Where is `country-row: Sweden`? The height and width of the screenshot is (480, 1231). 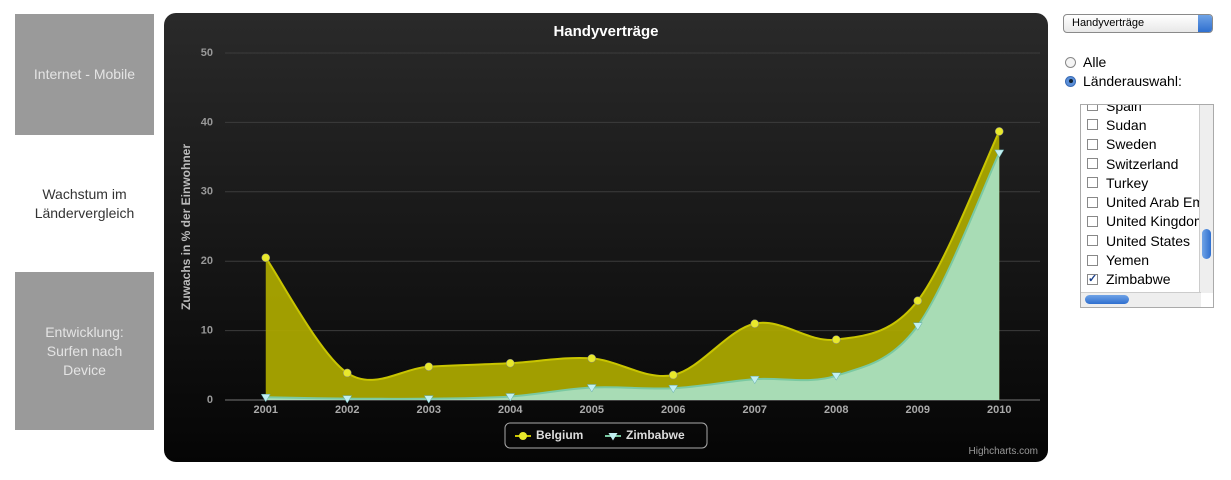
country-row: Sweden is located at coordinates (1141, 144).